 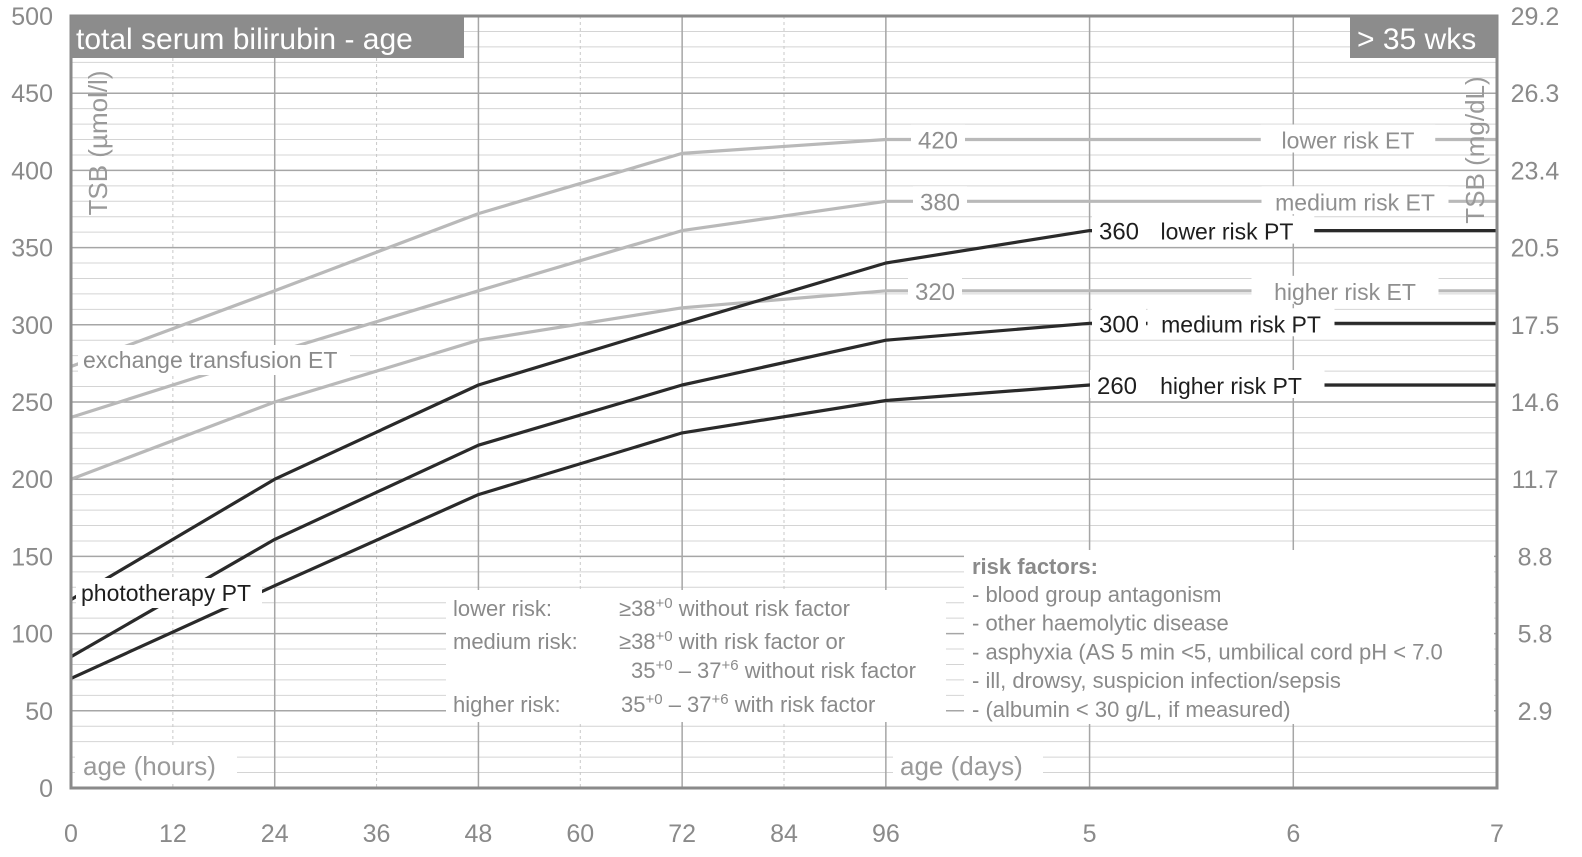 I want to click on risk-factor-item: - other haemolytic disease, so click(x=1100, y=623).